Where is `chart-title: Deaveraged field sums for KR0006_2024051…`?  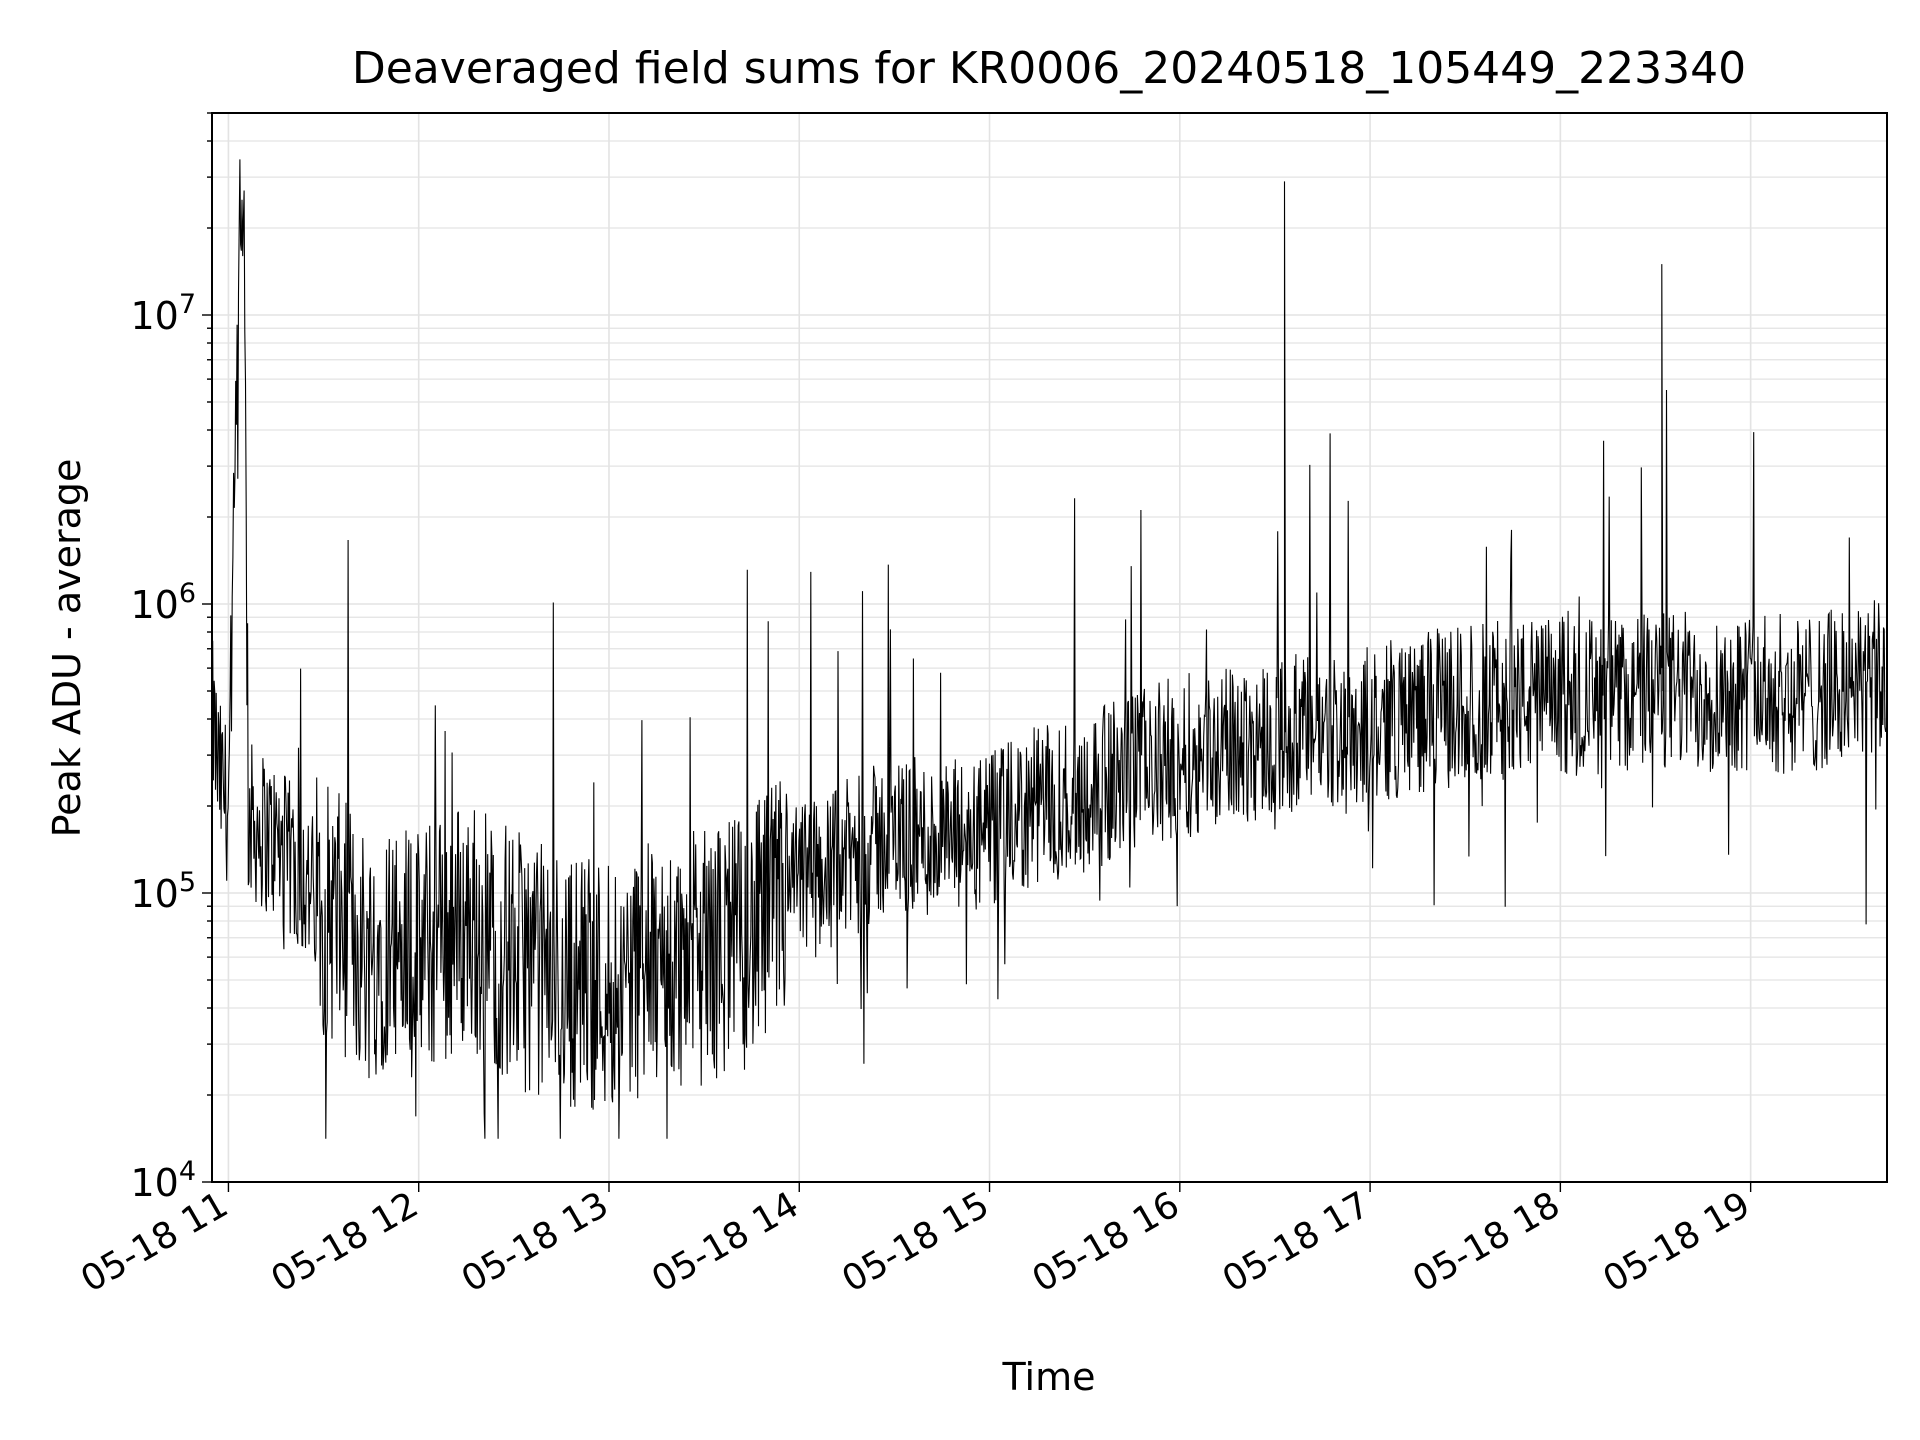
chart-title: Deaveraged field sums for KR0006_2024051… is located at coordinates (1049, 68).